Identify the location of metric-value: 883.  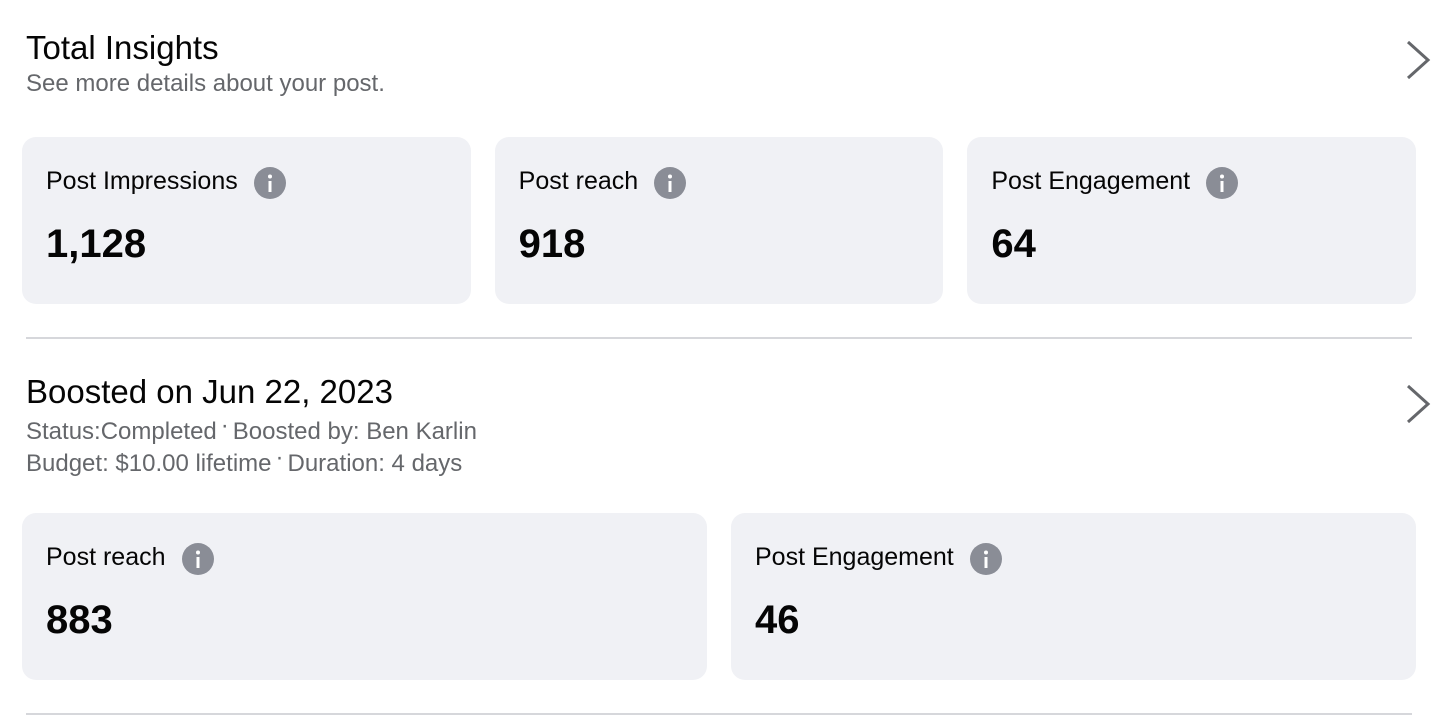
(79, 620).